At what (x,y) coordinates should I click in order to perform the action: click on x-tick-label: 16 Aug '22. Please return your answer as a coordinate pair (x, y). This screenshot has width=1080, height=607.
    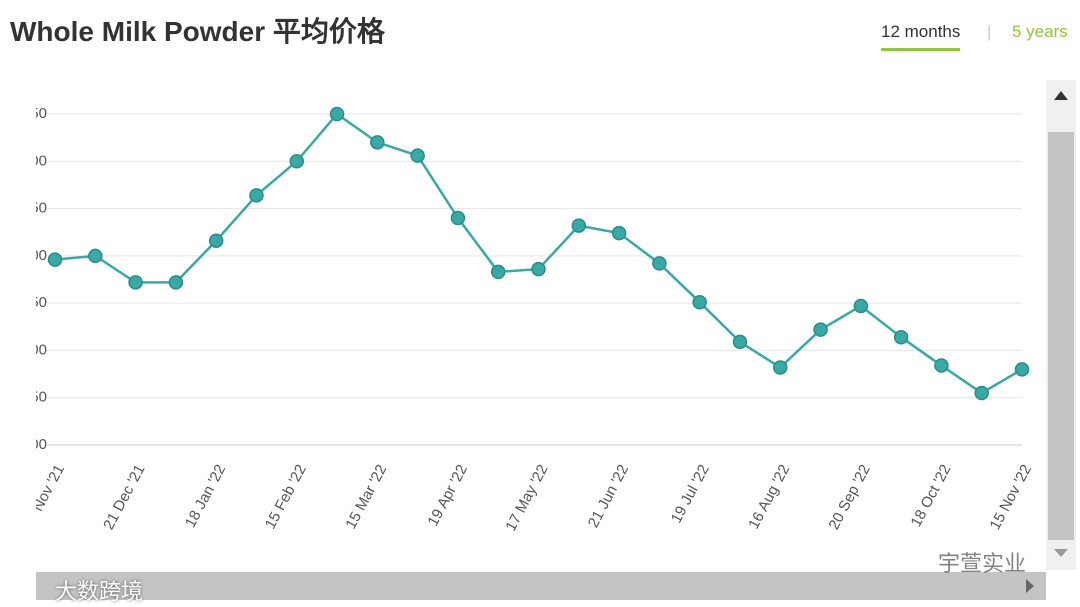
    Looking at the image, I should click on (769, 497).